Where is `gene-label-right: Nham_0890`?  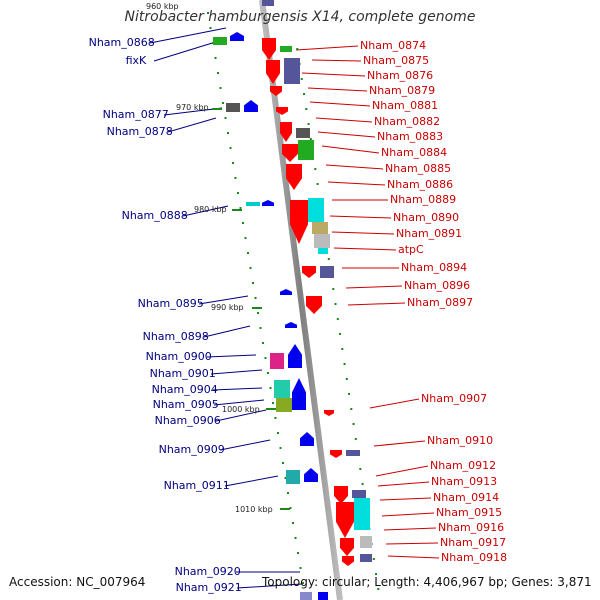
gene-label-right: Nham_0890 is located at coordinates (426, 217).